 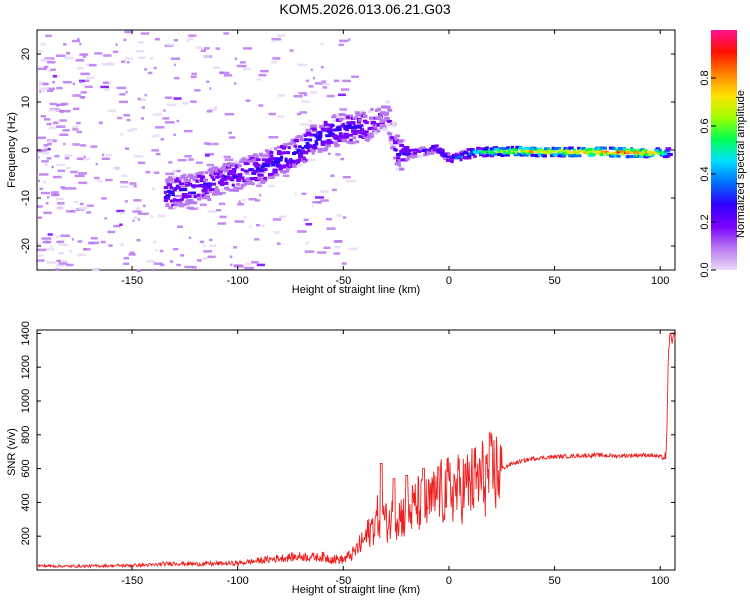 What do you see at coordinates (705, 77) in the screenshot?
I see `colorbar-tick-label: 0.8` at bounding box center [705, 77].